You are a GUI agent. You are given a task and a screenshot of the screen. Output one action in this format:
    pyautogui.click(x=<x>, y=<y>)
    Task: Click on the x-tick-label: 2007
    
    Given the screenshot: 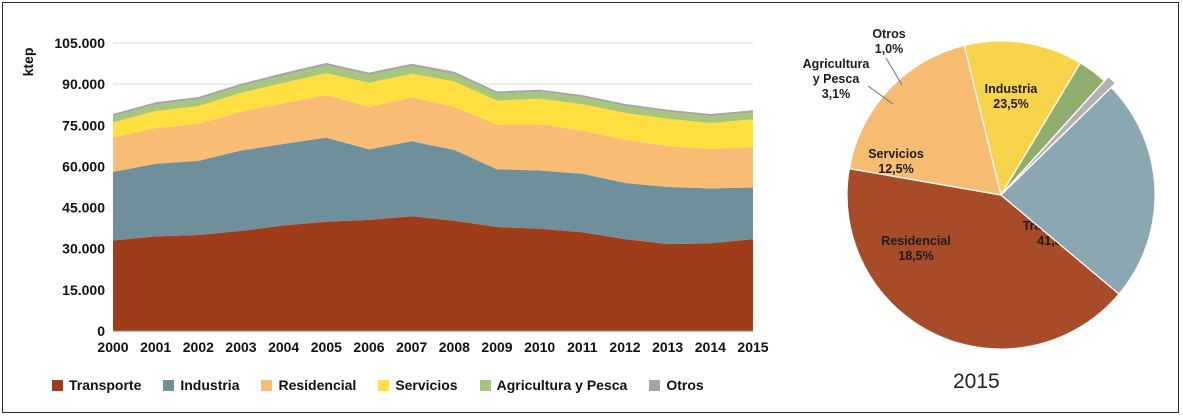 What is the action you would take?
    pyautogui.click(x=411, y=347)
    